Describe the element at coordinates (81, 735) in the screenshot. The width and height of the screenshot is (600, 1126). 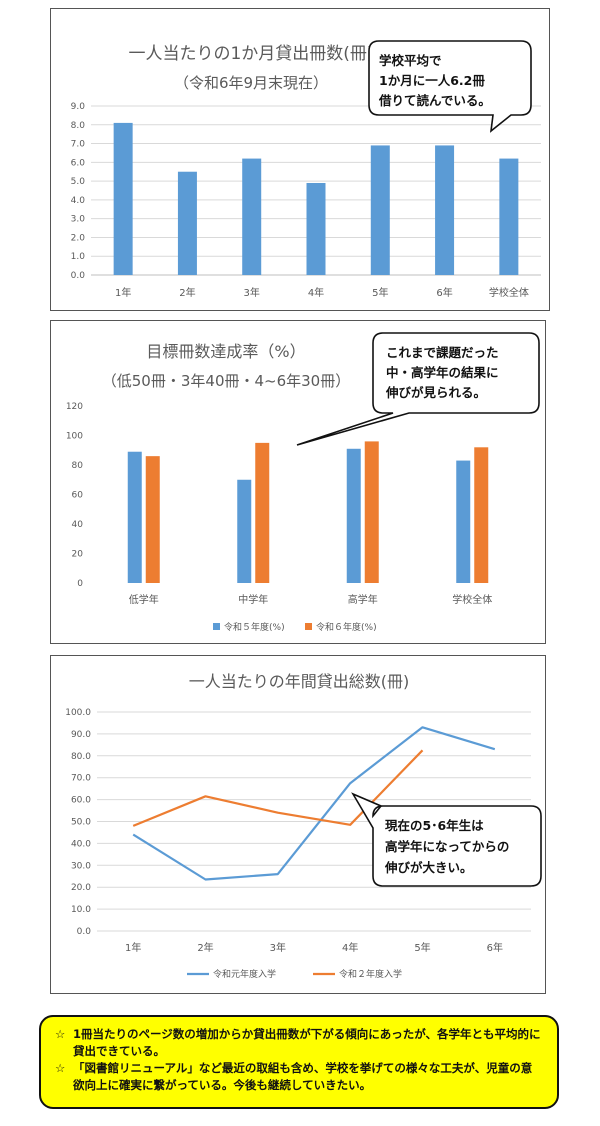
I see `y-tick-label: 90.0` at that location.